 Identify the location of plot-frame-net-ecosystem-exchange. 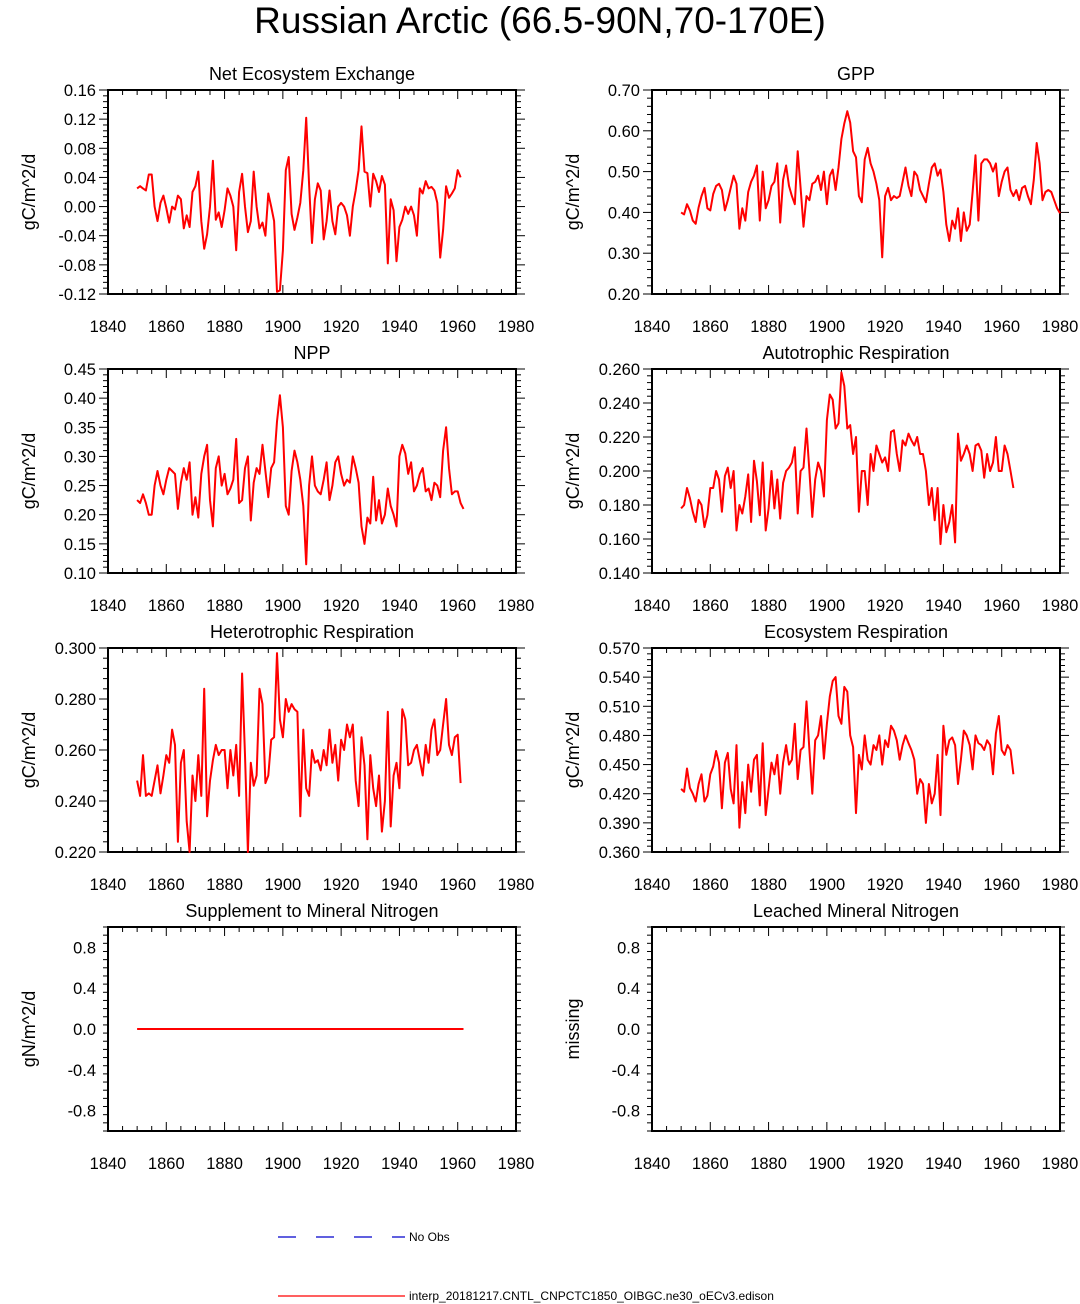
(312, 192).